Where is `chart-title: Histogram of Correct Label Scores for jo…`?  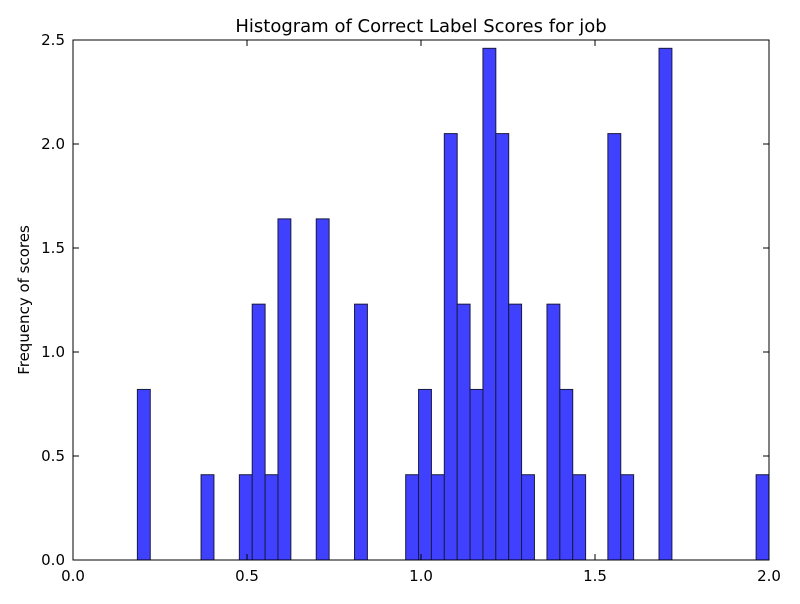 chart-title: Histogram of Correct Label Scores for jo… is located at coordinates (420, 26).